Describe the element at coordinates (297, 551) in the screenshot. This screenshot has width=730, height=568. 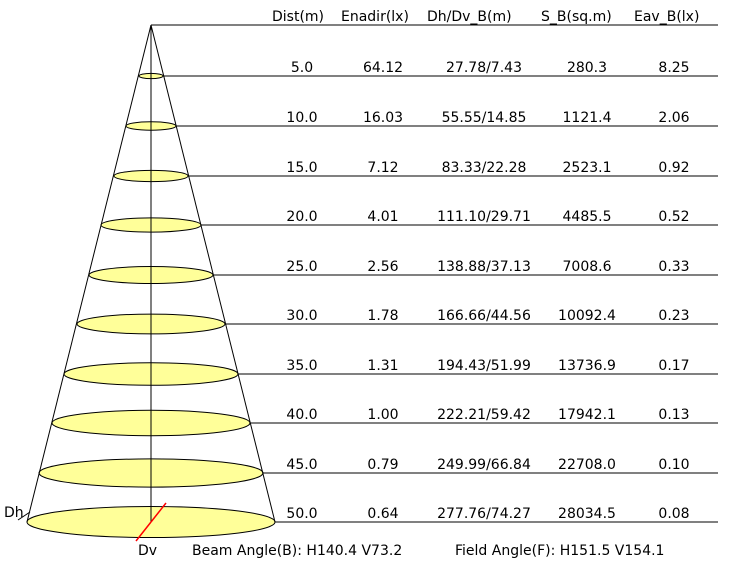
I see `beam-angle-text: Beam Angle(B): H140.4 V73.2` at that location.